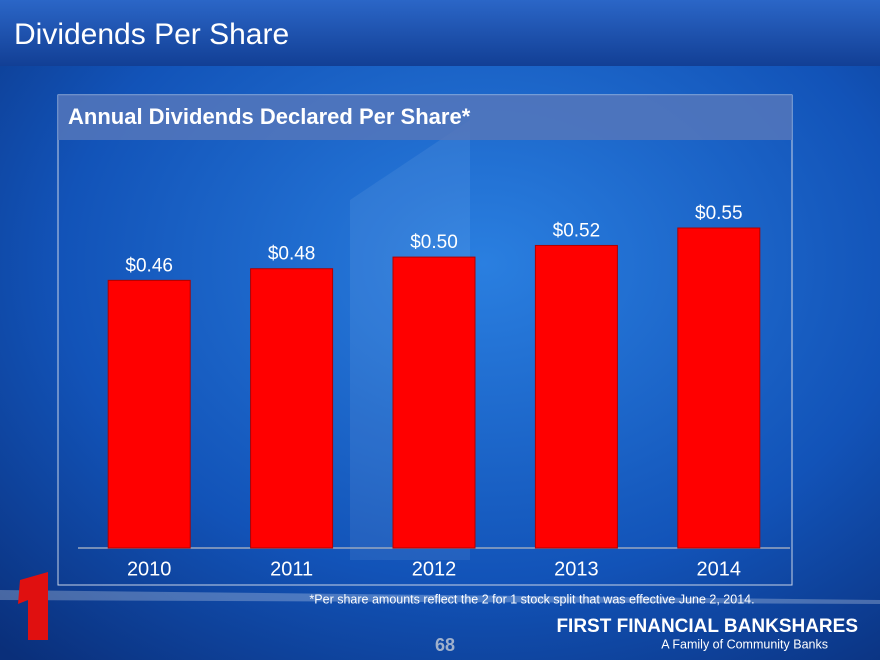  What do you see at coordinates (577, 230) in the screenshot?
I see `value-label: $0.52` at bounding box center [577, 230].